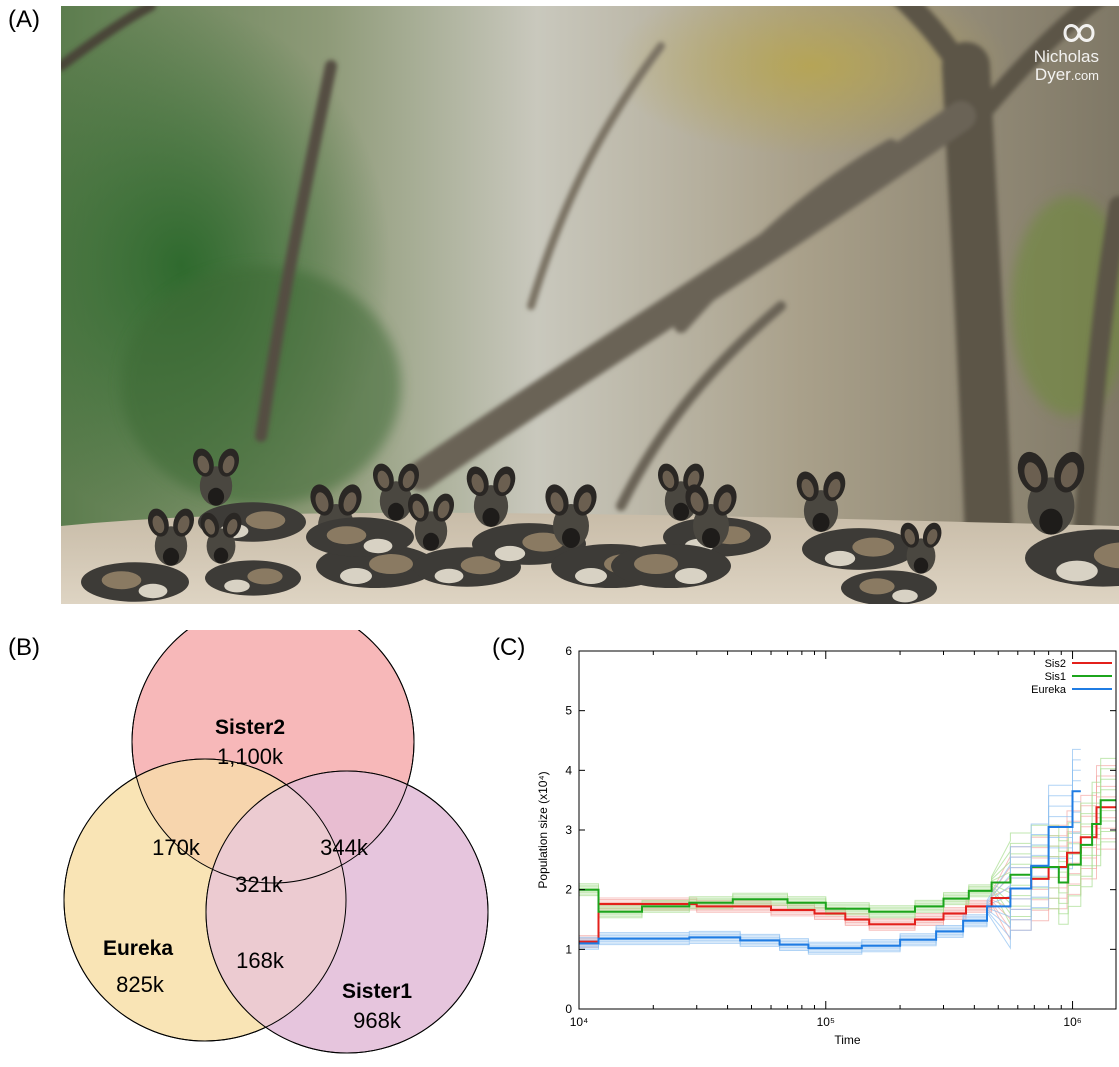 This screenshot has width=1119, height=1067. Describe the element at coordinates (1079, 33) in the screenshot. I see `infinity-logo-icon` at that location.